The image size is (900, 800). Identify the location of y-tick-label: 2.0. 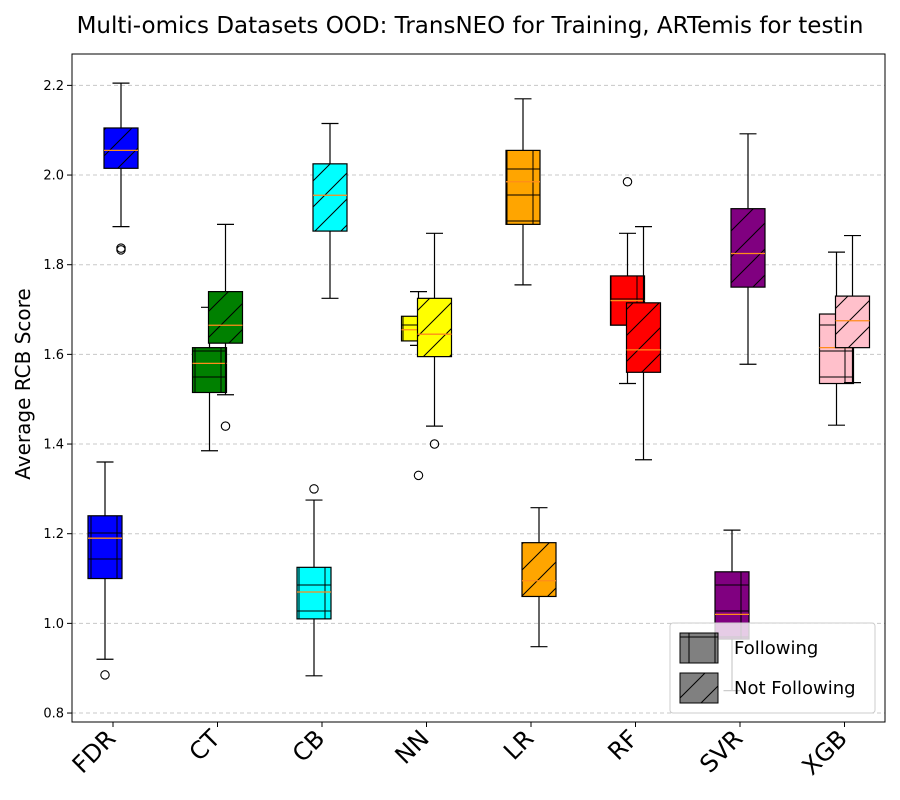
(53, 176).